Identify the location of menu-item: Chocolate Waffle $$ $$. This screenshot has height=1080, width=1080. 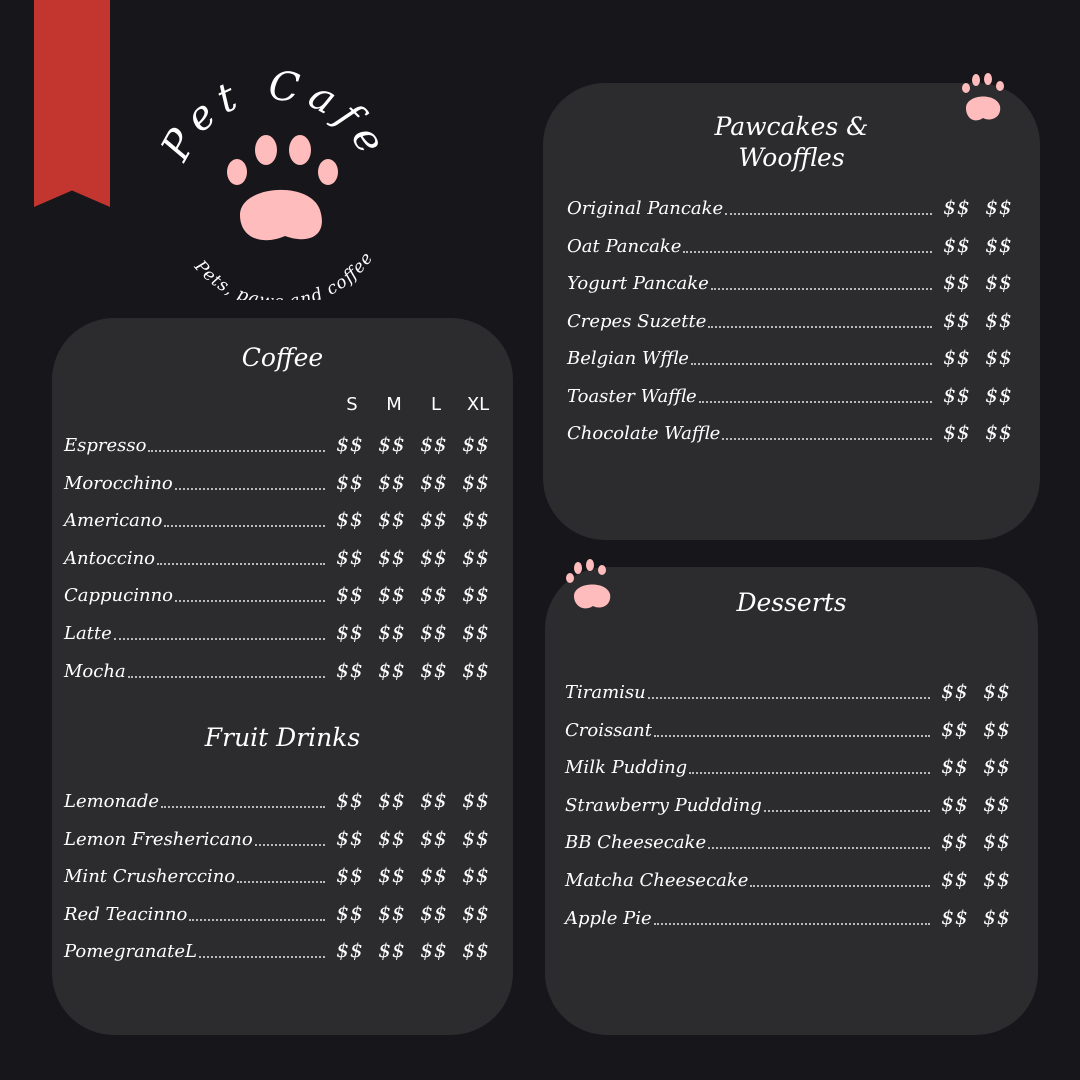
(793, 433).